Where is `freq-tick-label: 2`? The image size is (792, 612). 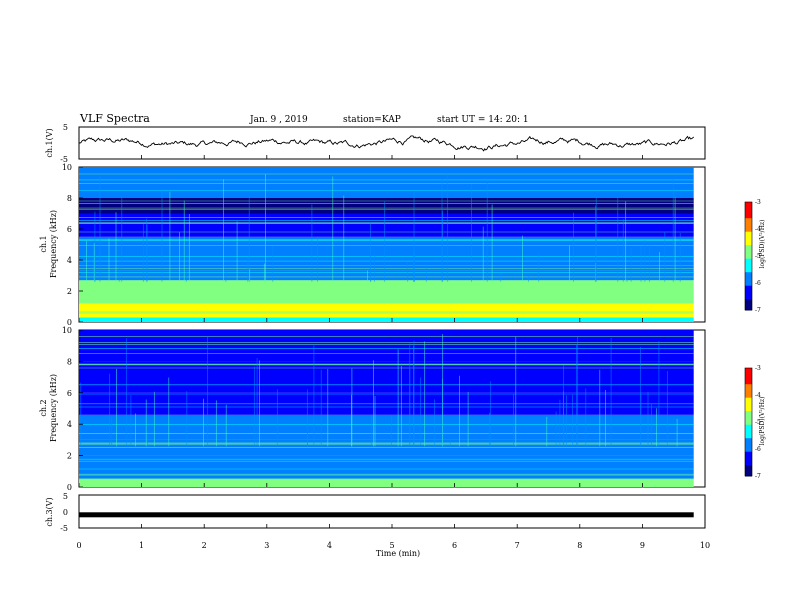 freq-tick-label: 2 is located at coordinates (69, 456).